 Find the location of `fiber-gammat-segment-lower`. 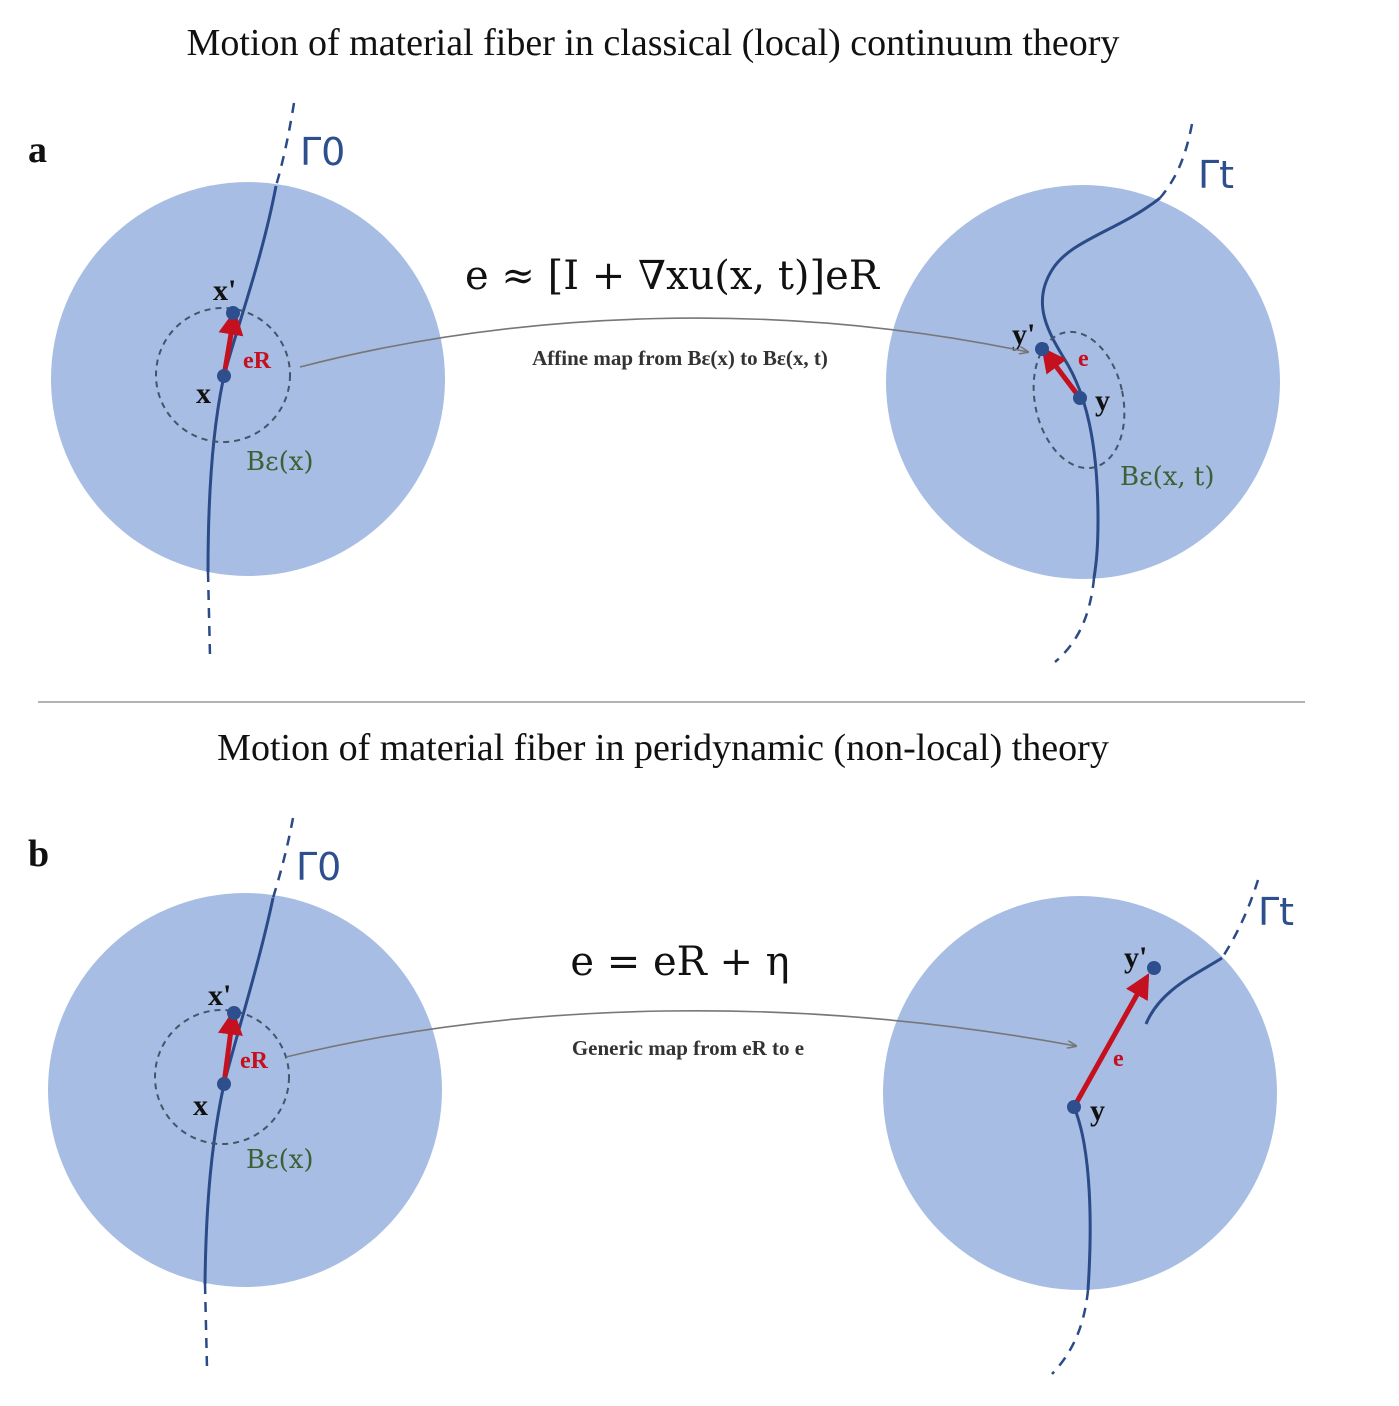

fiber-gammat-segment-lower is located at coordinates (1082, 1198).